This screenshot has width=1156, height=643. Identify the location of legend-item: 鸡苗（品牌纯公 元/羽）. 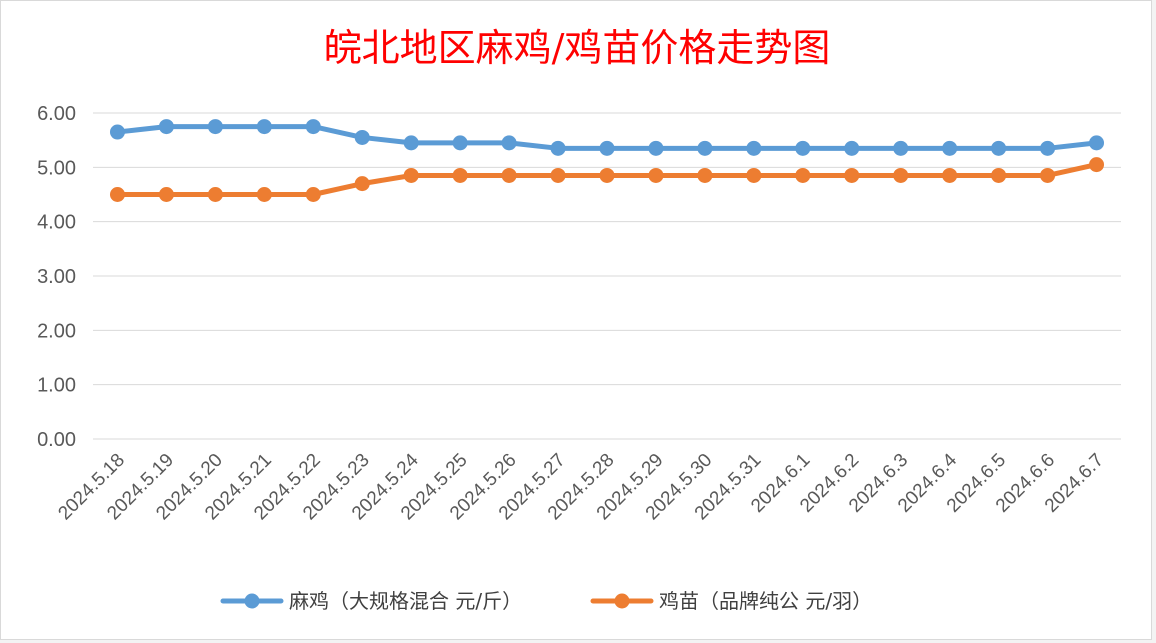
(731, 601).